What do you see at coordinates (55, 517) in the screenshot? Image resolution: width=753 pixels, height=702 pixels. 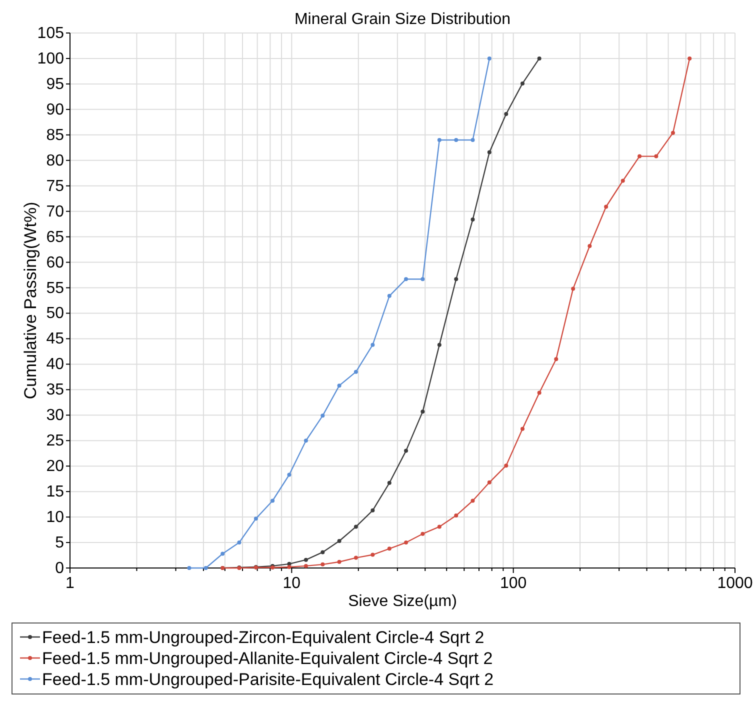 I see `y-tick-label: 10` at bounding box center [55, 517].